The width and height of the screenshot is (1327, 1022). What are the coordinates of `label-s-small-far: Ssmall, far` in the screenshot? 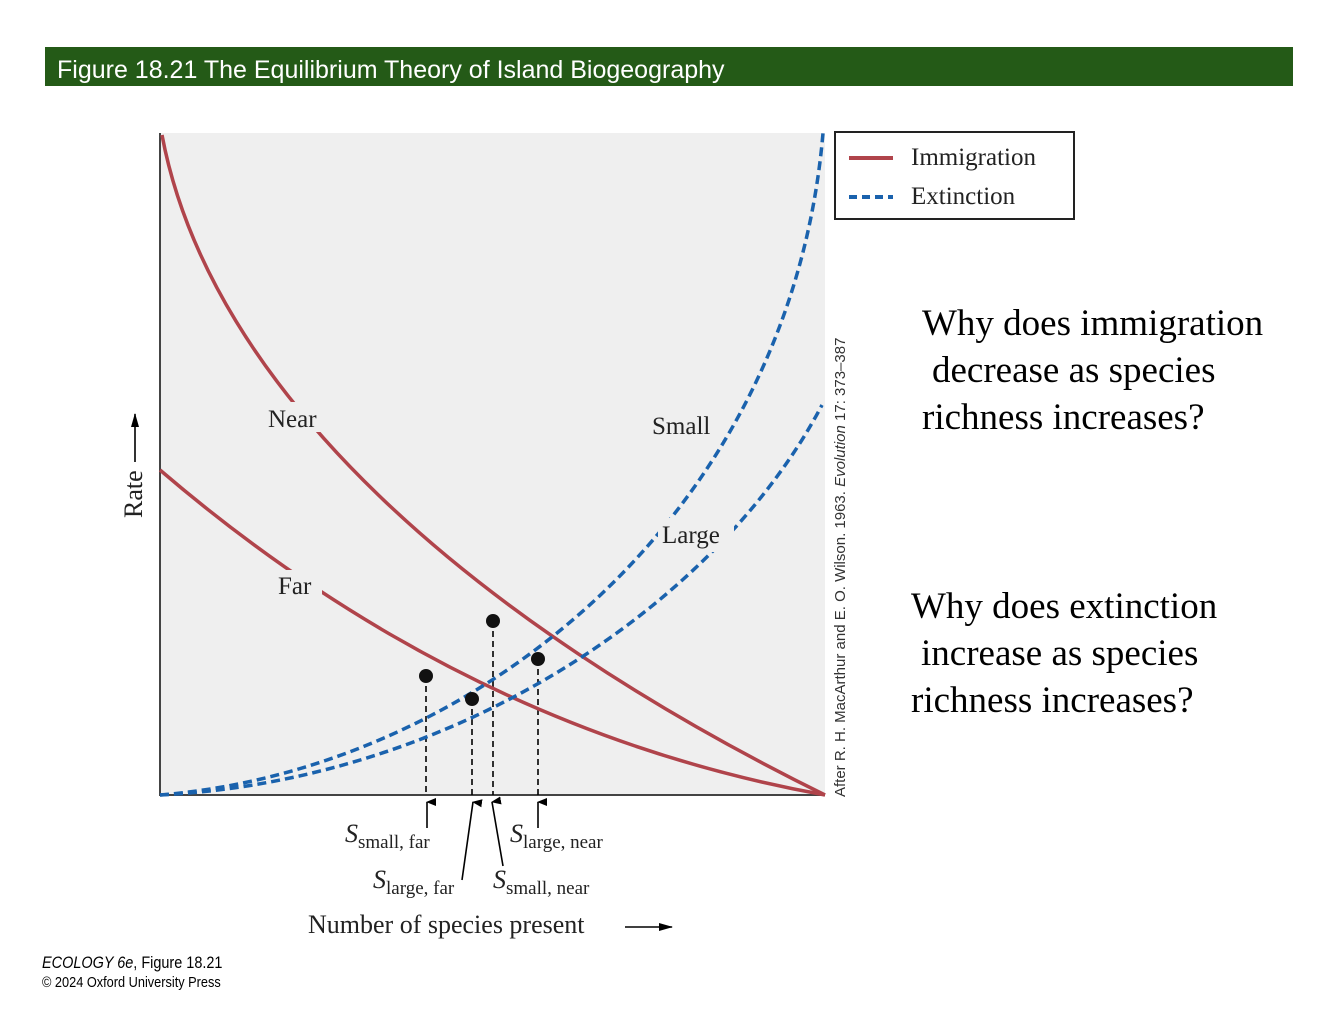 It's located at (387, 836).